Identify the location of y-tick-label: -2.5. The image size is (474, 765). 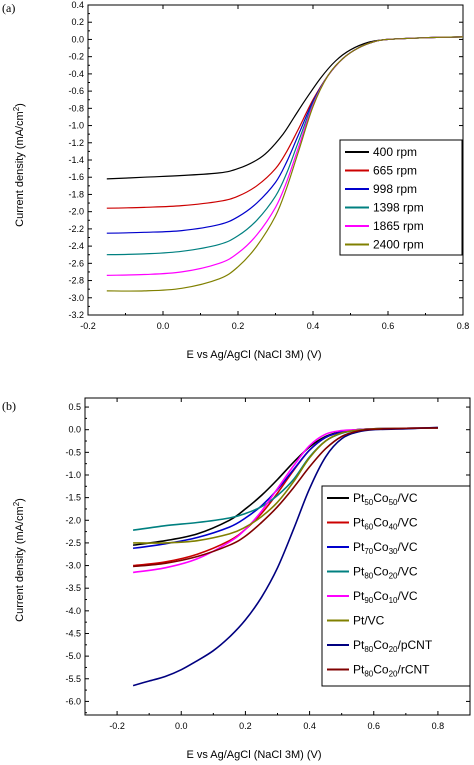
(73, 543).